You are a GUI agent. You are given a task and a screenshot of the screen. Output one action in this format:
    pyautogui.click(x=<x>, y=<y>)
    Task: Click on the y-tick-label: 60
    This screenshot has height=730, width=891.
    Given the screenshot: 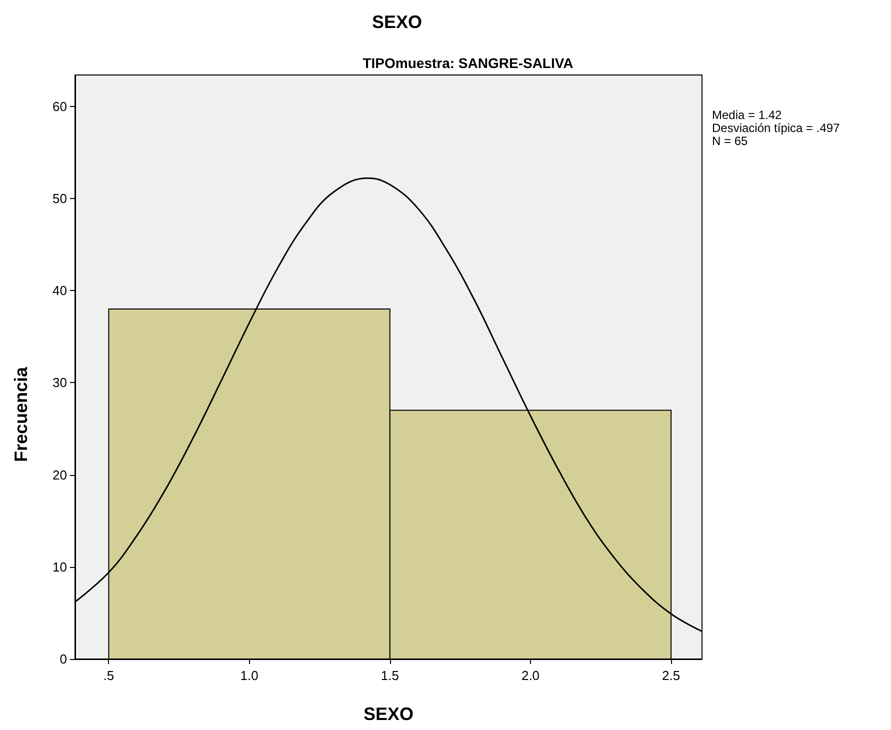 What is the action you would take?
    pyautogui.click(x=59, y=106)
    